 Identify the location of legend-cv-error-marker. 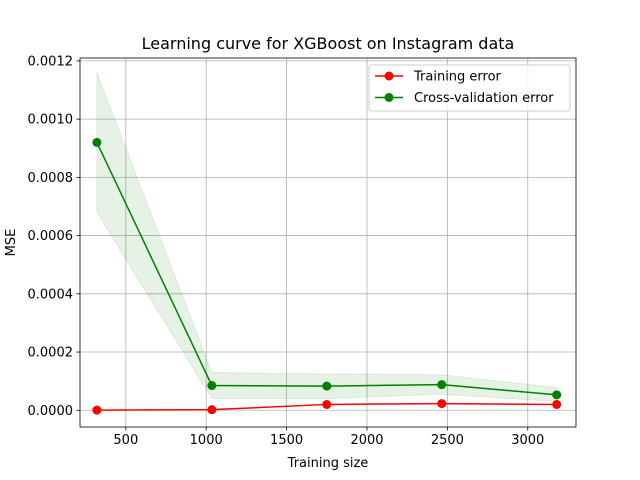
(389, 97).